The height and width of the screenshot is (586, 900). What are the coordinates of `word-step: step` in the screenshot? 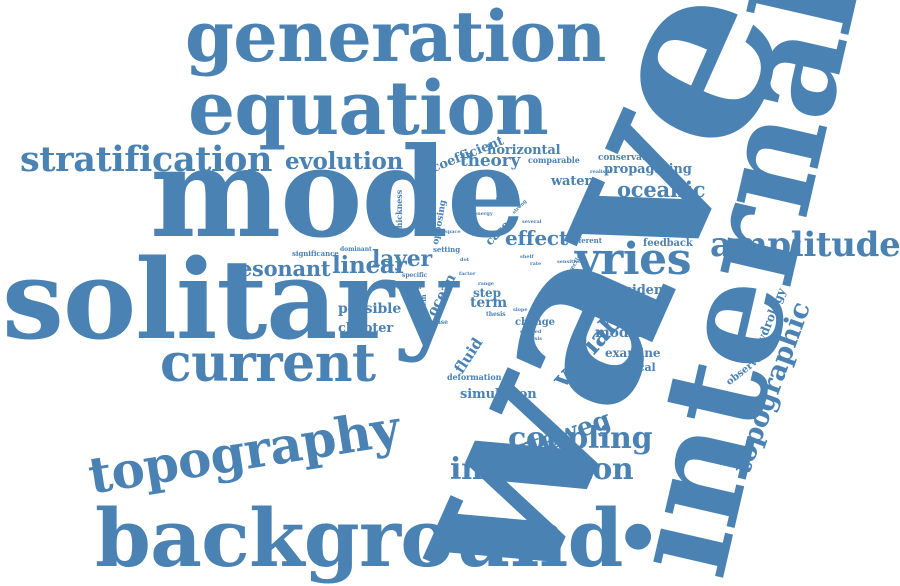 It's located at (487, 293).